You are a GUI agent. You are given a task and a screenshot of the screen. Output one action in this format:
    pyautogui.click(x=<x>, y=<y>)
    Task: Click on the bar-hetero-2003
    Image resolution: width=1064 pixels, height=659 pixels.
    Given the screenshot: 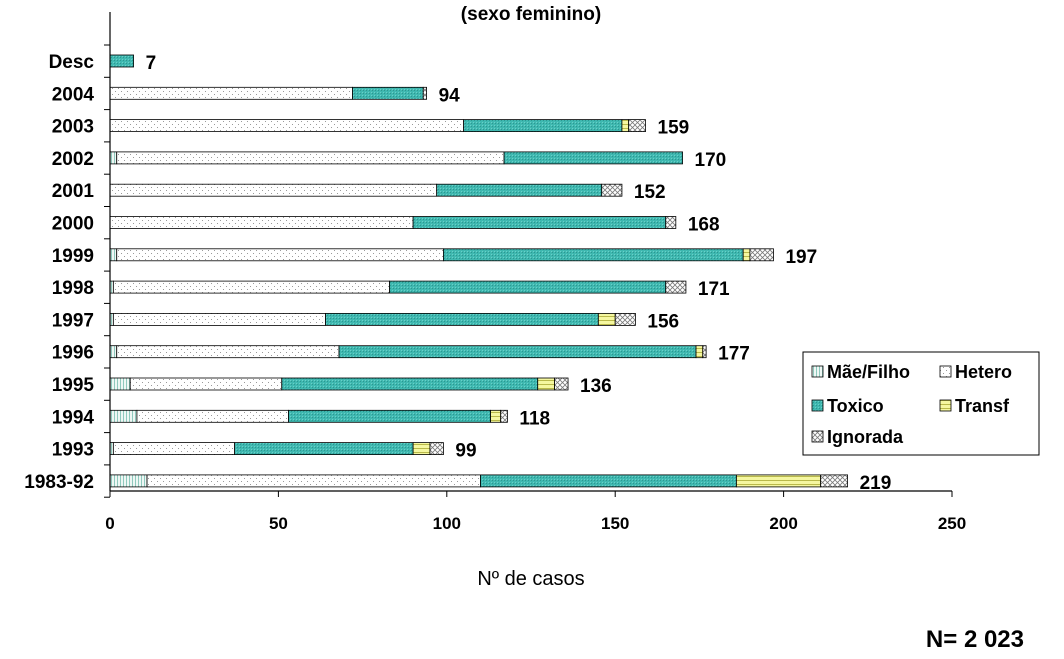 What is the action you would take?
    pyautogui.click(x=287, y=125)
    